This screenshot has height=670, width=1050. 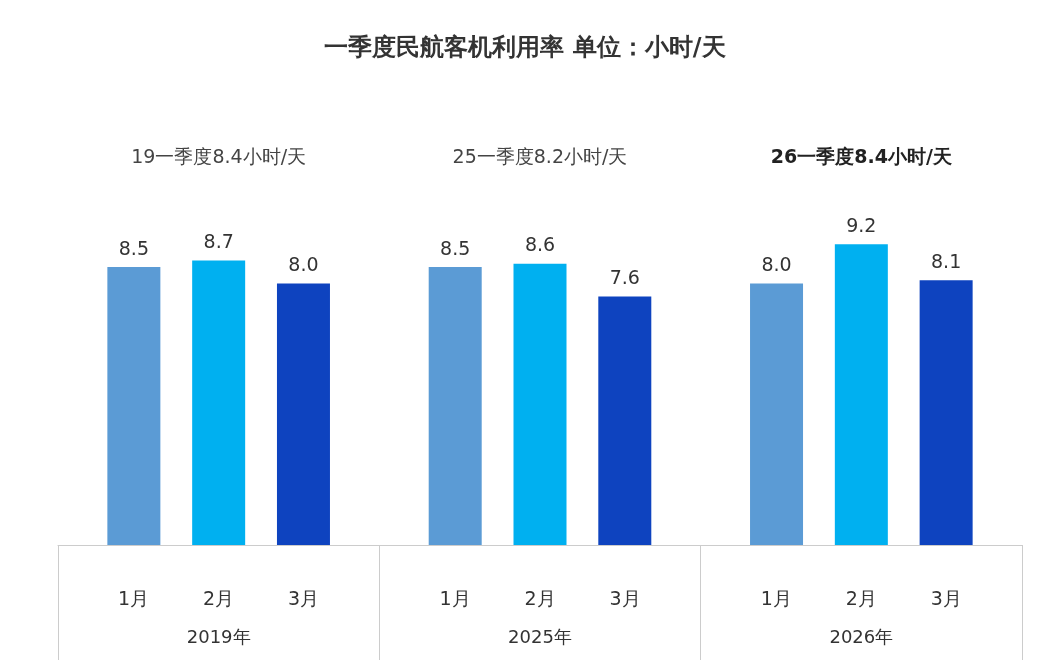 I want to click on text: 26一季度8.4小时/天, so click(x=861, y=156).